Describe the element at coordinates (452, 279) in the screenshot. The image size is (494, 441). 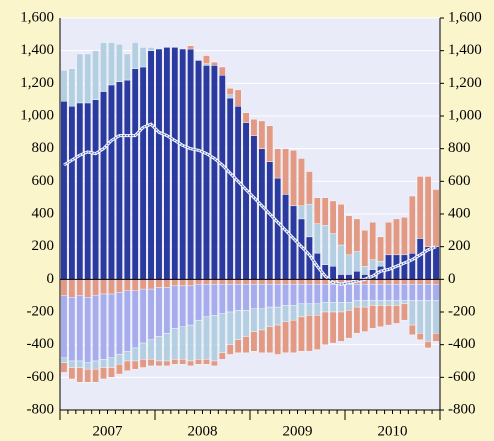
I see `y2-tick-label: 0` at that location.